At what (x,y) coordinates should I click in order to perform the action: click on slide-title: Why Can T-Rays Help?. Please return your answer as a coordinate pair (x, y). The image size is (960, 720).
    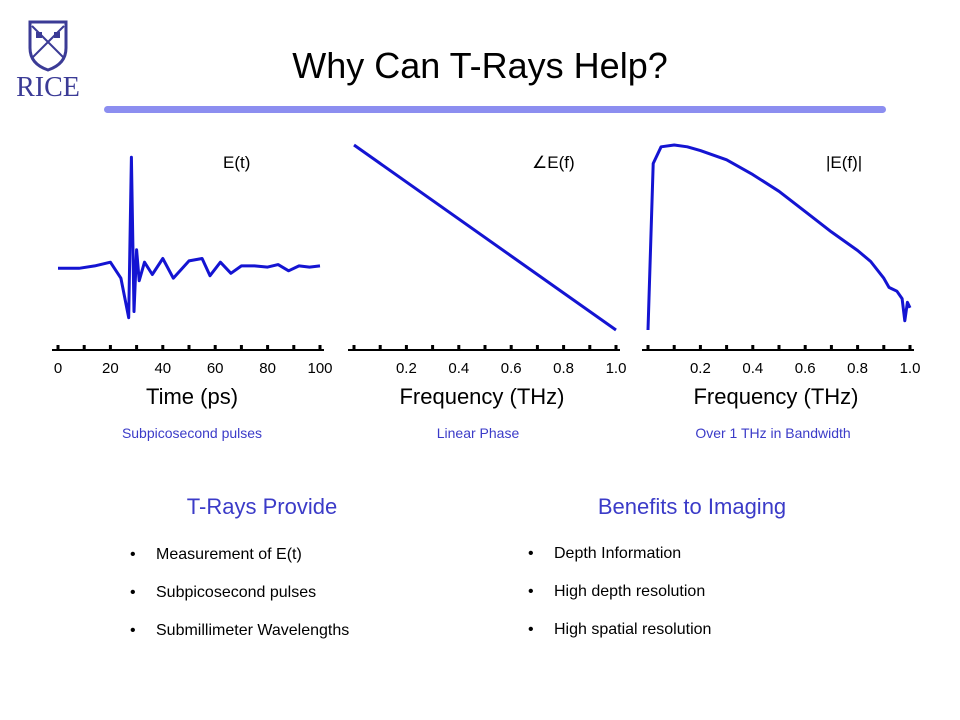
    Looking at the image, I should click on (480, 65).